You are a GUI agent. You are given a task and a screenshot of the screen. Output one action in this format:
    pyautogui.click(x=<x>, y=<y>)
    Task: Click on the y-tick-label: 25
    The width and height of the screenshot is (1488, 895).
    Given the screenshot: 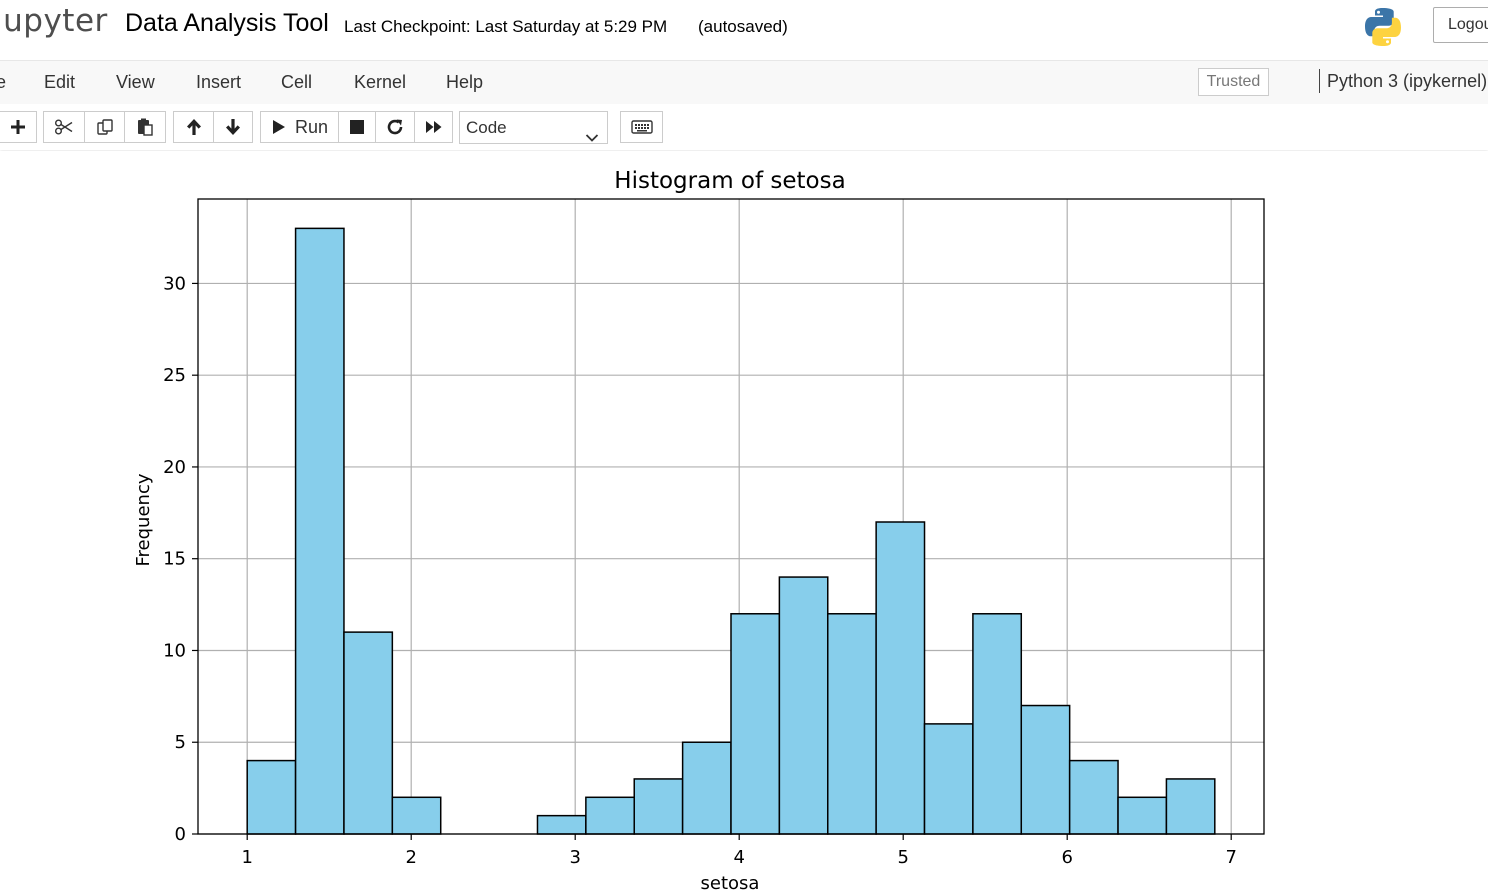 What is the action you would take?
    pyautogui.click(x=174, y=375)
    